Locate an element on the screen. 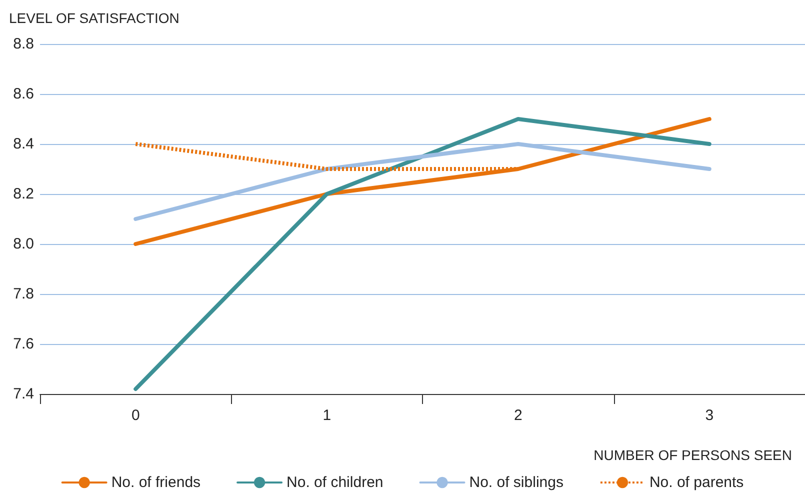 This screenshot has width=805, height=495. x-tick-label: 3 is located at coordinates (709, 415).